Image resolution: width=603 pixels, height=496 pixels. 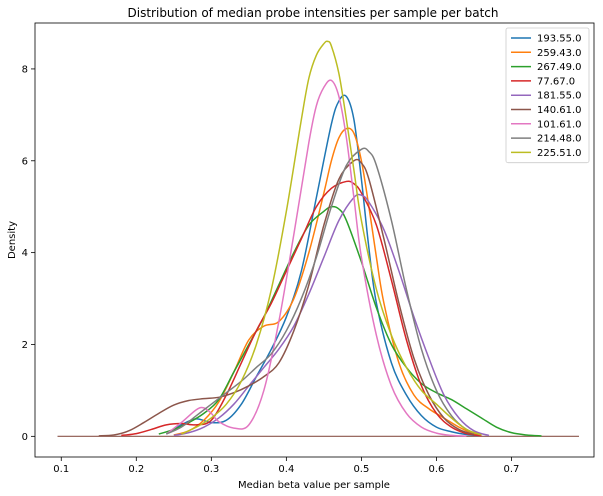 I want to click on legend-label: 267.49.0, so click(x=559, y=67).